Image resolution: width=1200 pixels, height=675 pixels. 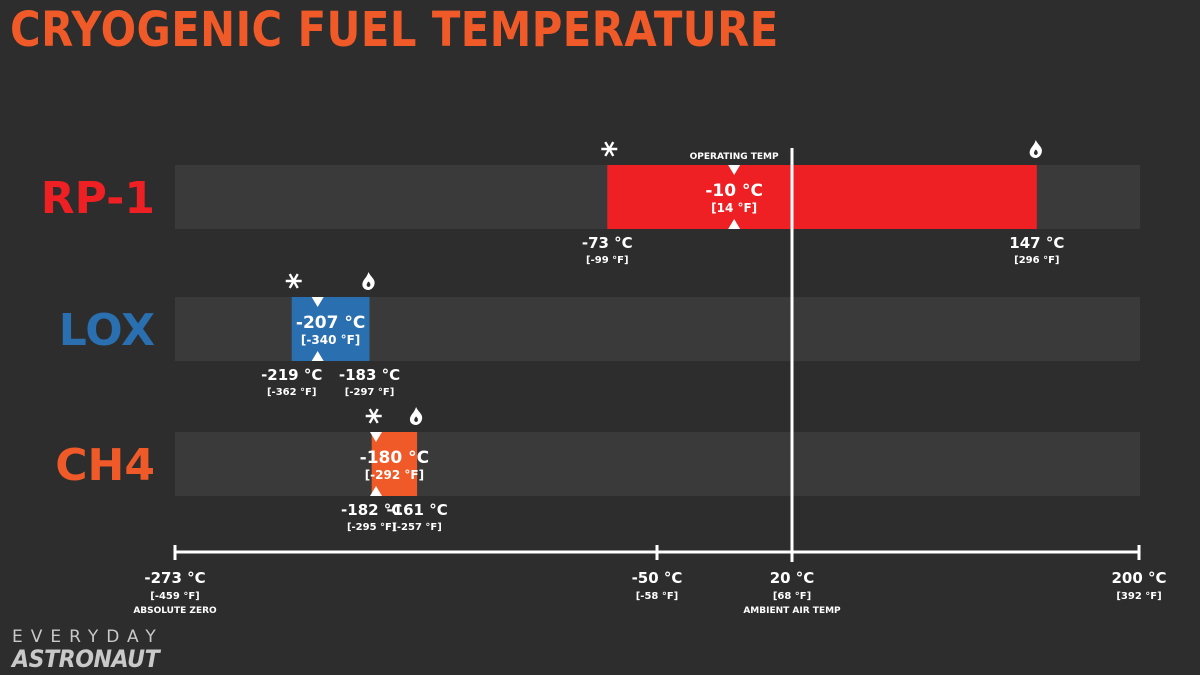 What do you see at coordinates (371, 510) in the screenshot?
I see `min-temp-c-ch4: -182 °C` at bounding box center [371, 510].